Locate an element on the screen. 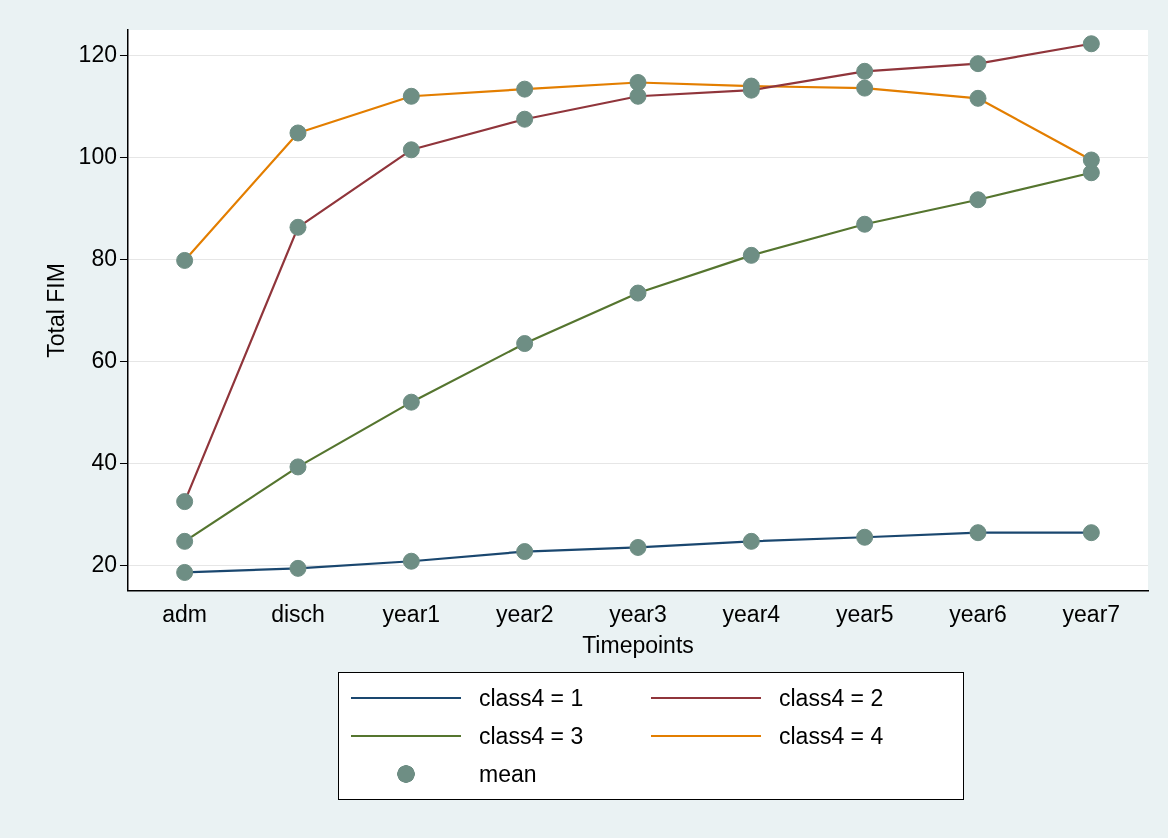 Image resolution: width=1168 pixels, height=838 pixels. legend-label: class4 = 3 is located at coordinates (531, 736).